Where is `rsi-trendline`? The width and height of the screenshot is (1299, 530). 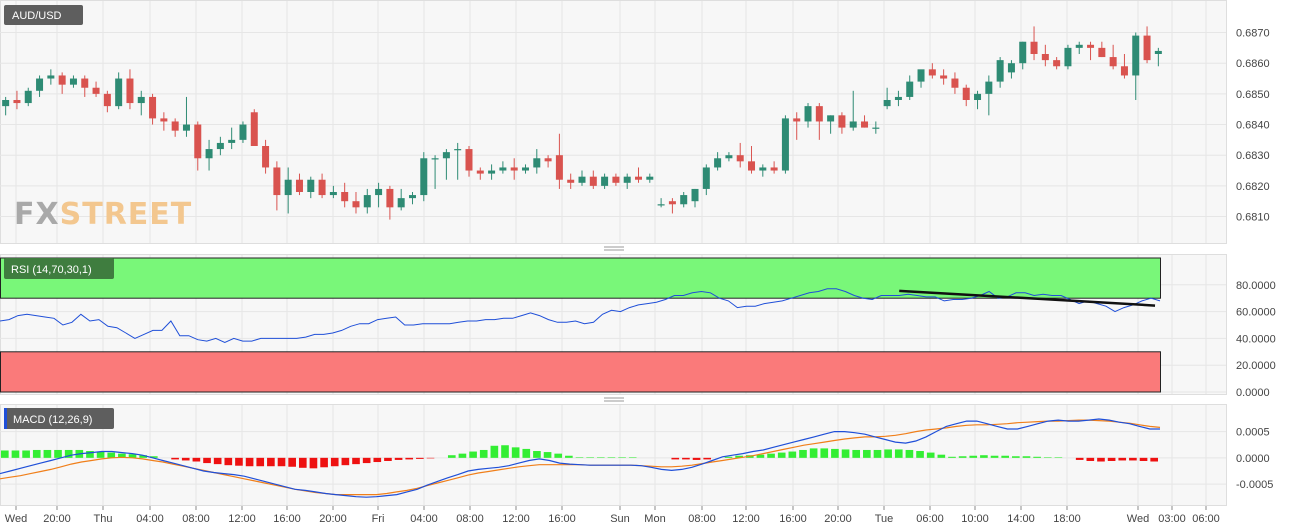 rsi-trendline is located at coordinates (1027, 298).